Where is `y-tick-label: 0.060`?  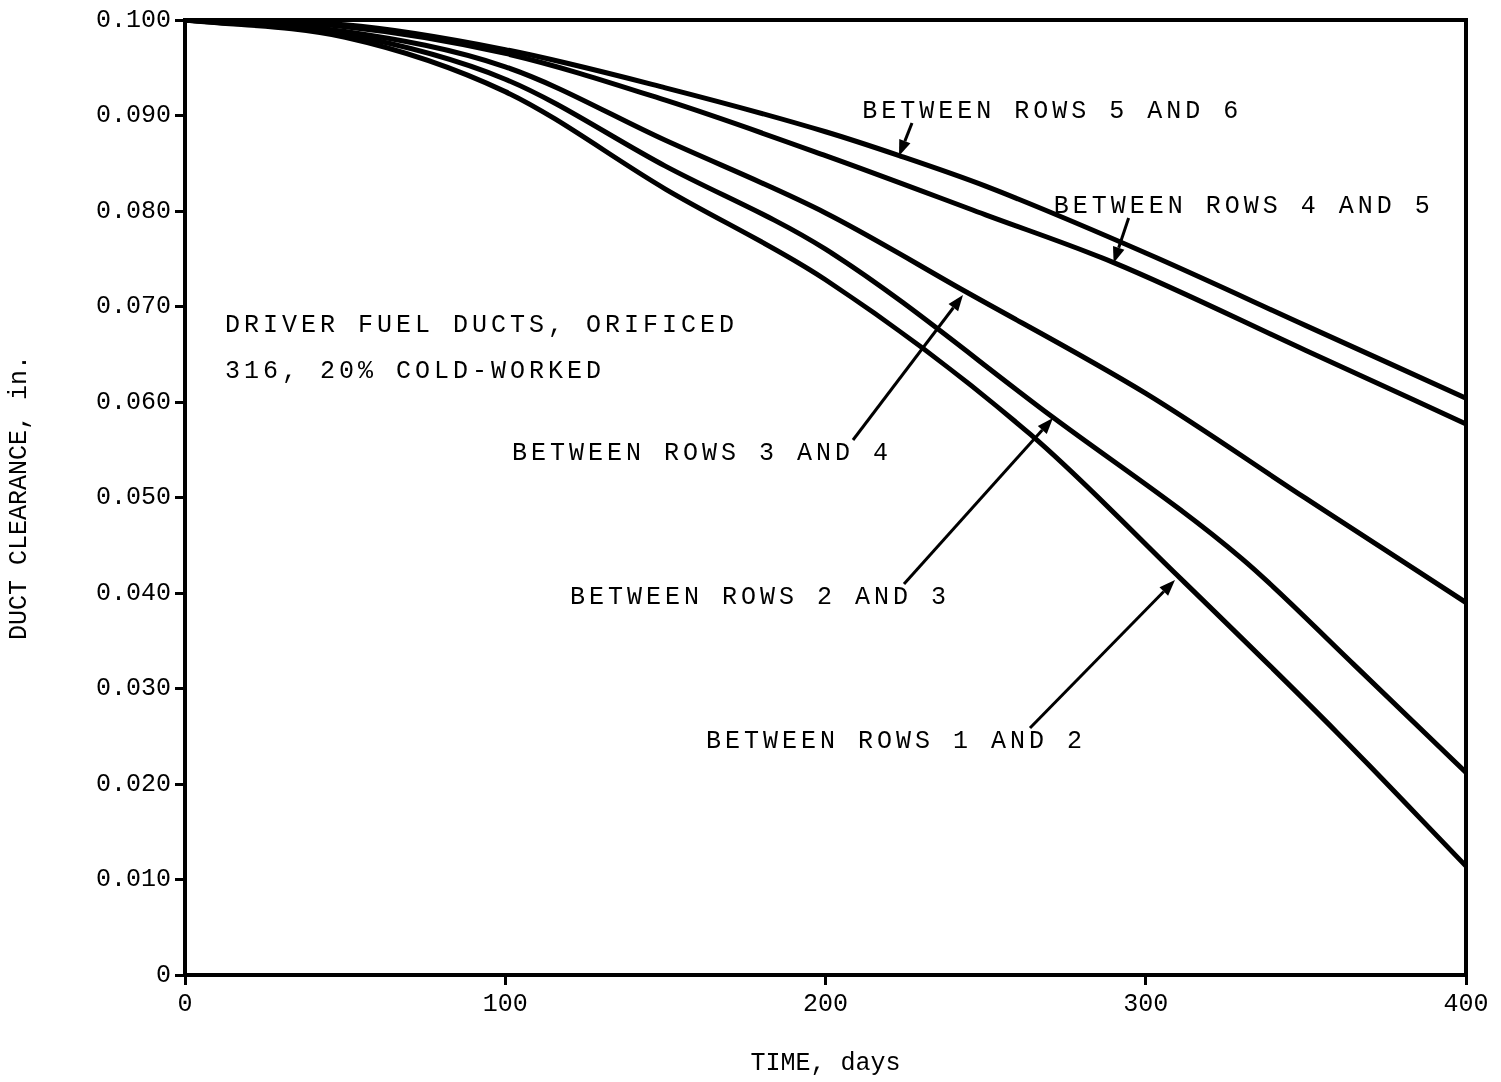 y-tick-label: 0.060 is located at coordinates (133, 402).